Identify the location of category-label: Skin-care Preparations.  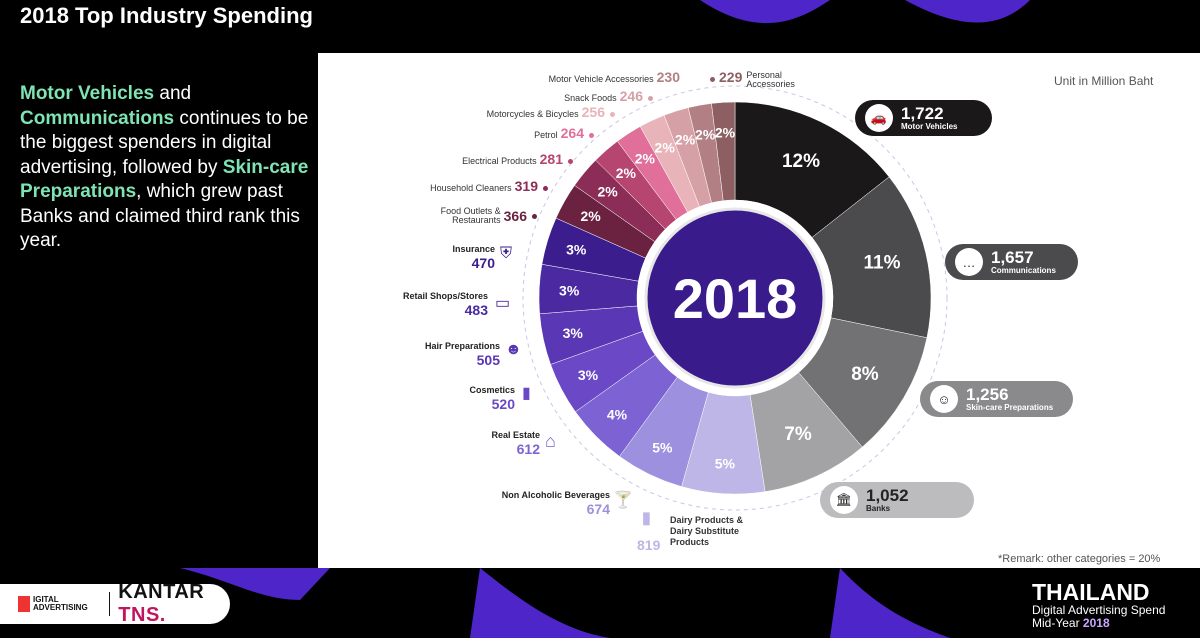
(1010, 407).